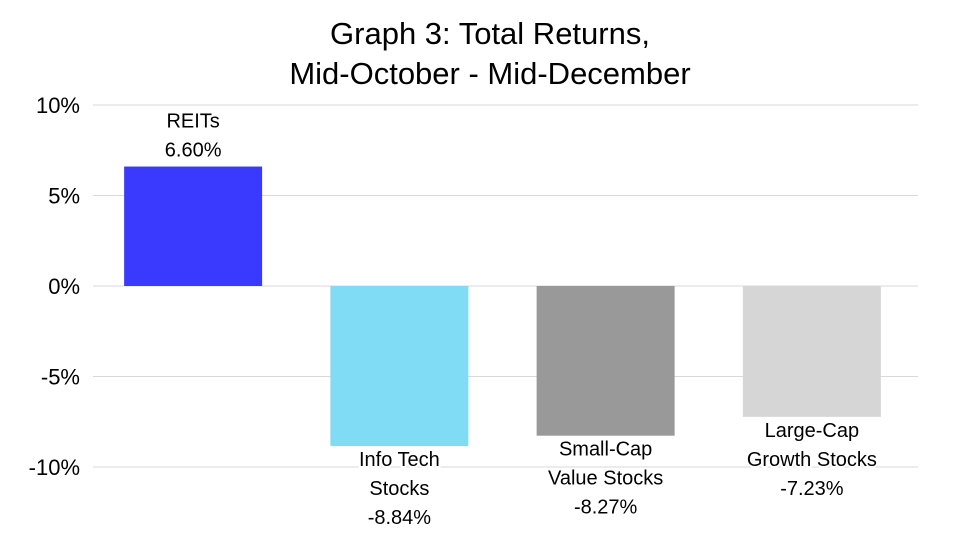 The image size is (980, 536). Describe the element at coordinates (605, 450) in the screenshot. I see `category-label: Small-Cap` at that location.